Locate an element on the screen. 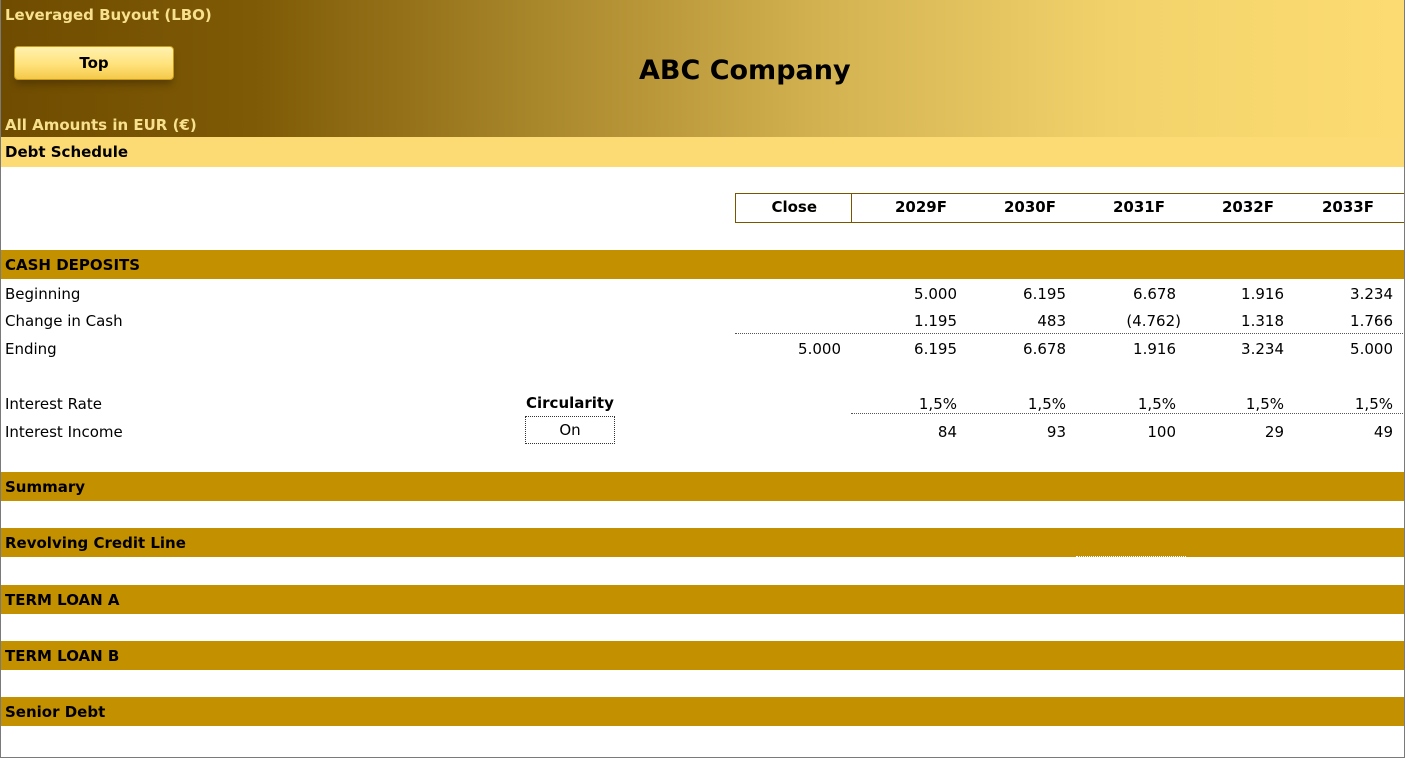  section-band-label: TERM LOAN A is located at coordinates (62, 600).